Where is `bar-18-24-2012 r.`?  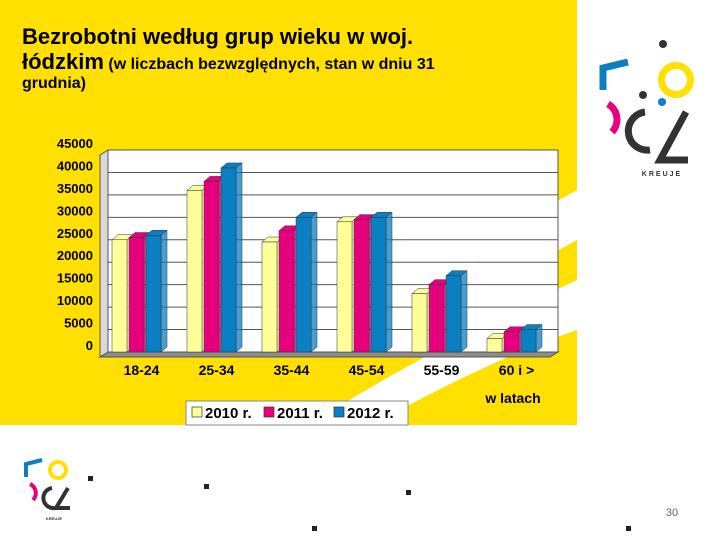 bar-18-24-2012 r. is located at coordinates (156, 291).